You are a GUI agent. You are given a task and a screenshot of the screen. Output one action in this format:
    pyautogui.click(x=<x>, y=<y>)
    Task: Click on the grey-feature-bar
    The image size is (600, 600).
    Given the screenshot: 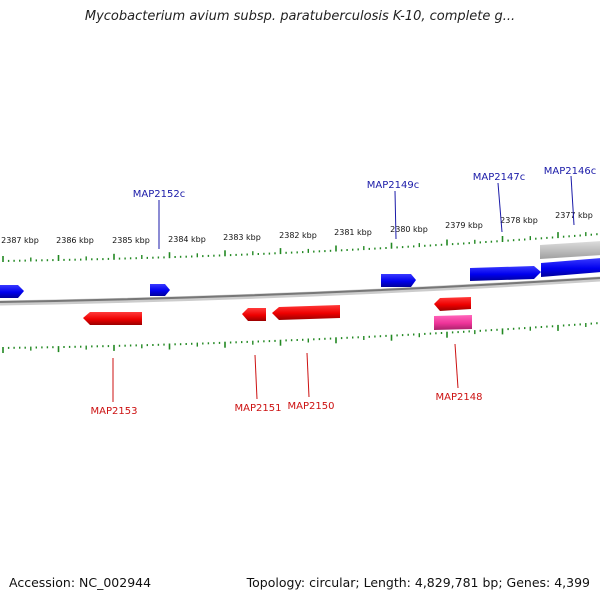 What is the action you would take?
    pyautogui.click(x=570, y=250)
    